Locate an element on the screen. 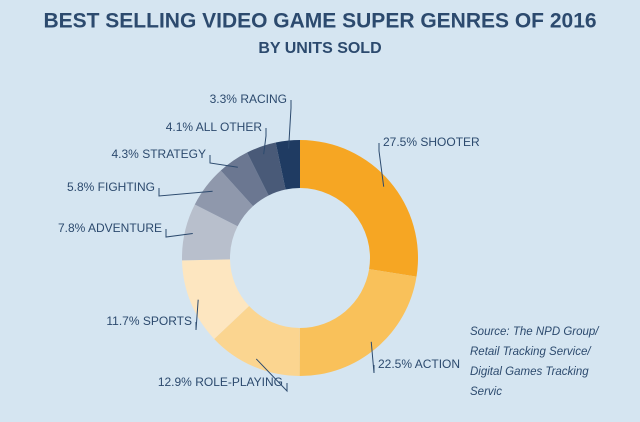 Image resolution: width=640 pixels, height=422 pixels. data-label: 3.3% RACING is located at coordinates (248, 99).